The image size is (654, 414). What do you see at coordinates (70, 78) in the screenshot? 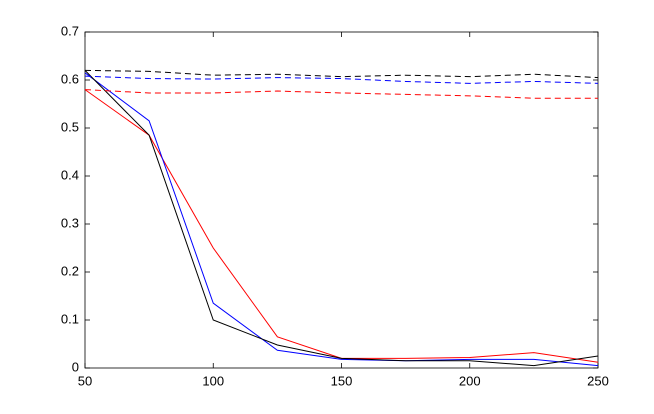
I see `y-tick-label: 0.6` at bounding box center [70, 78].